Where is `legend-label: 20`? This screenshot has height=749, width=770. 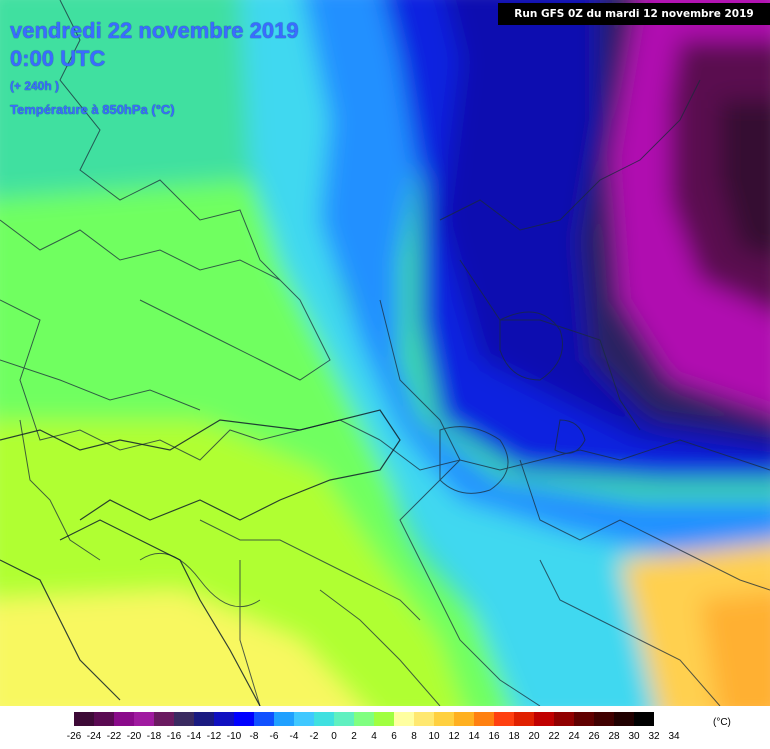
legend-label: 20 is located at coordinates (534, 736).